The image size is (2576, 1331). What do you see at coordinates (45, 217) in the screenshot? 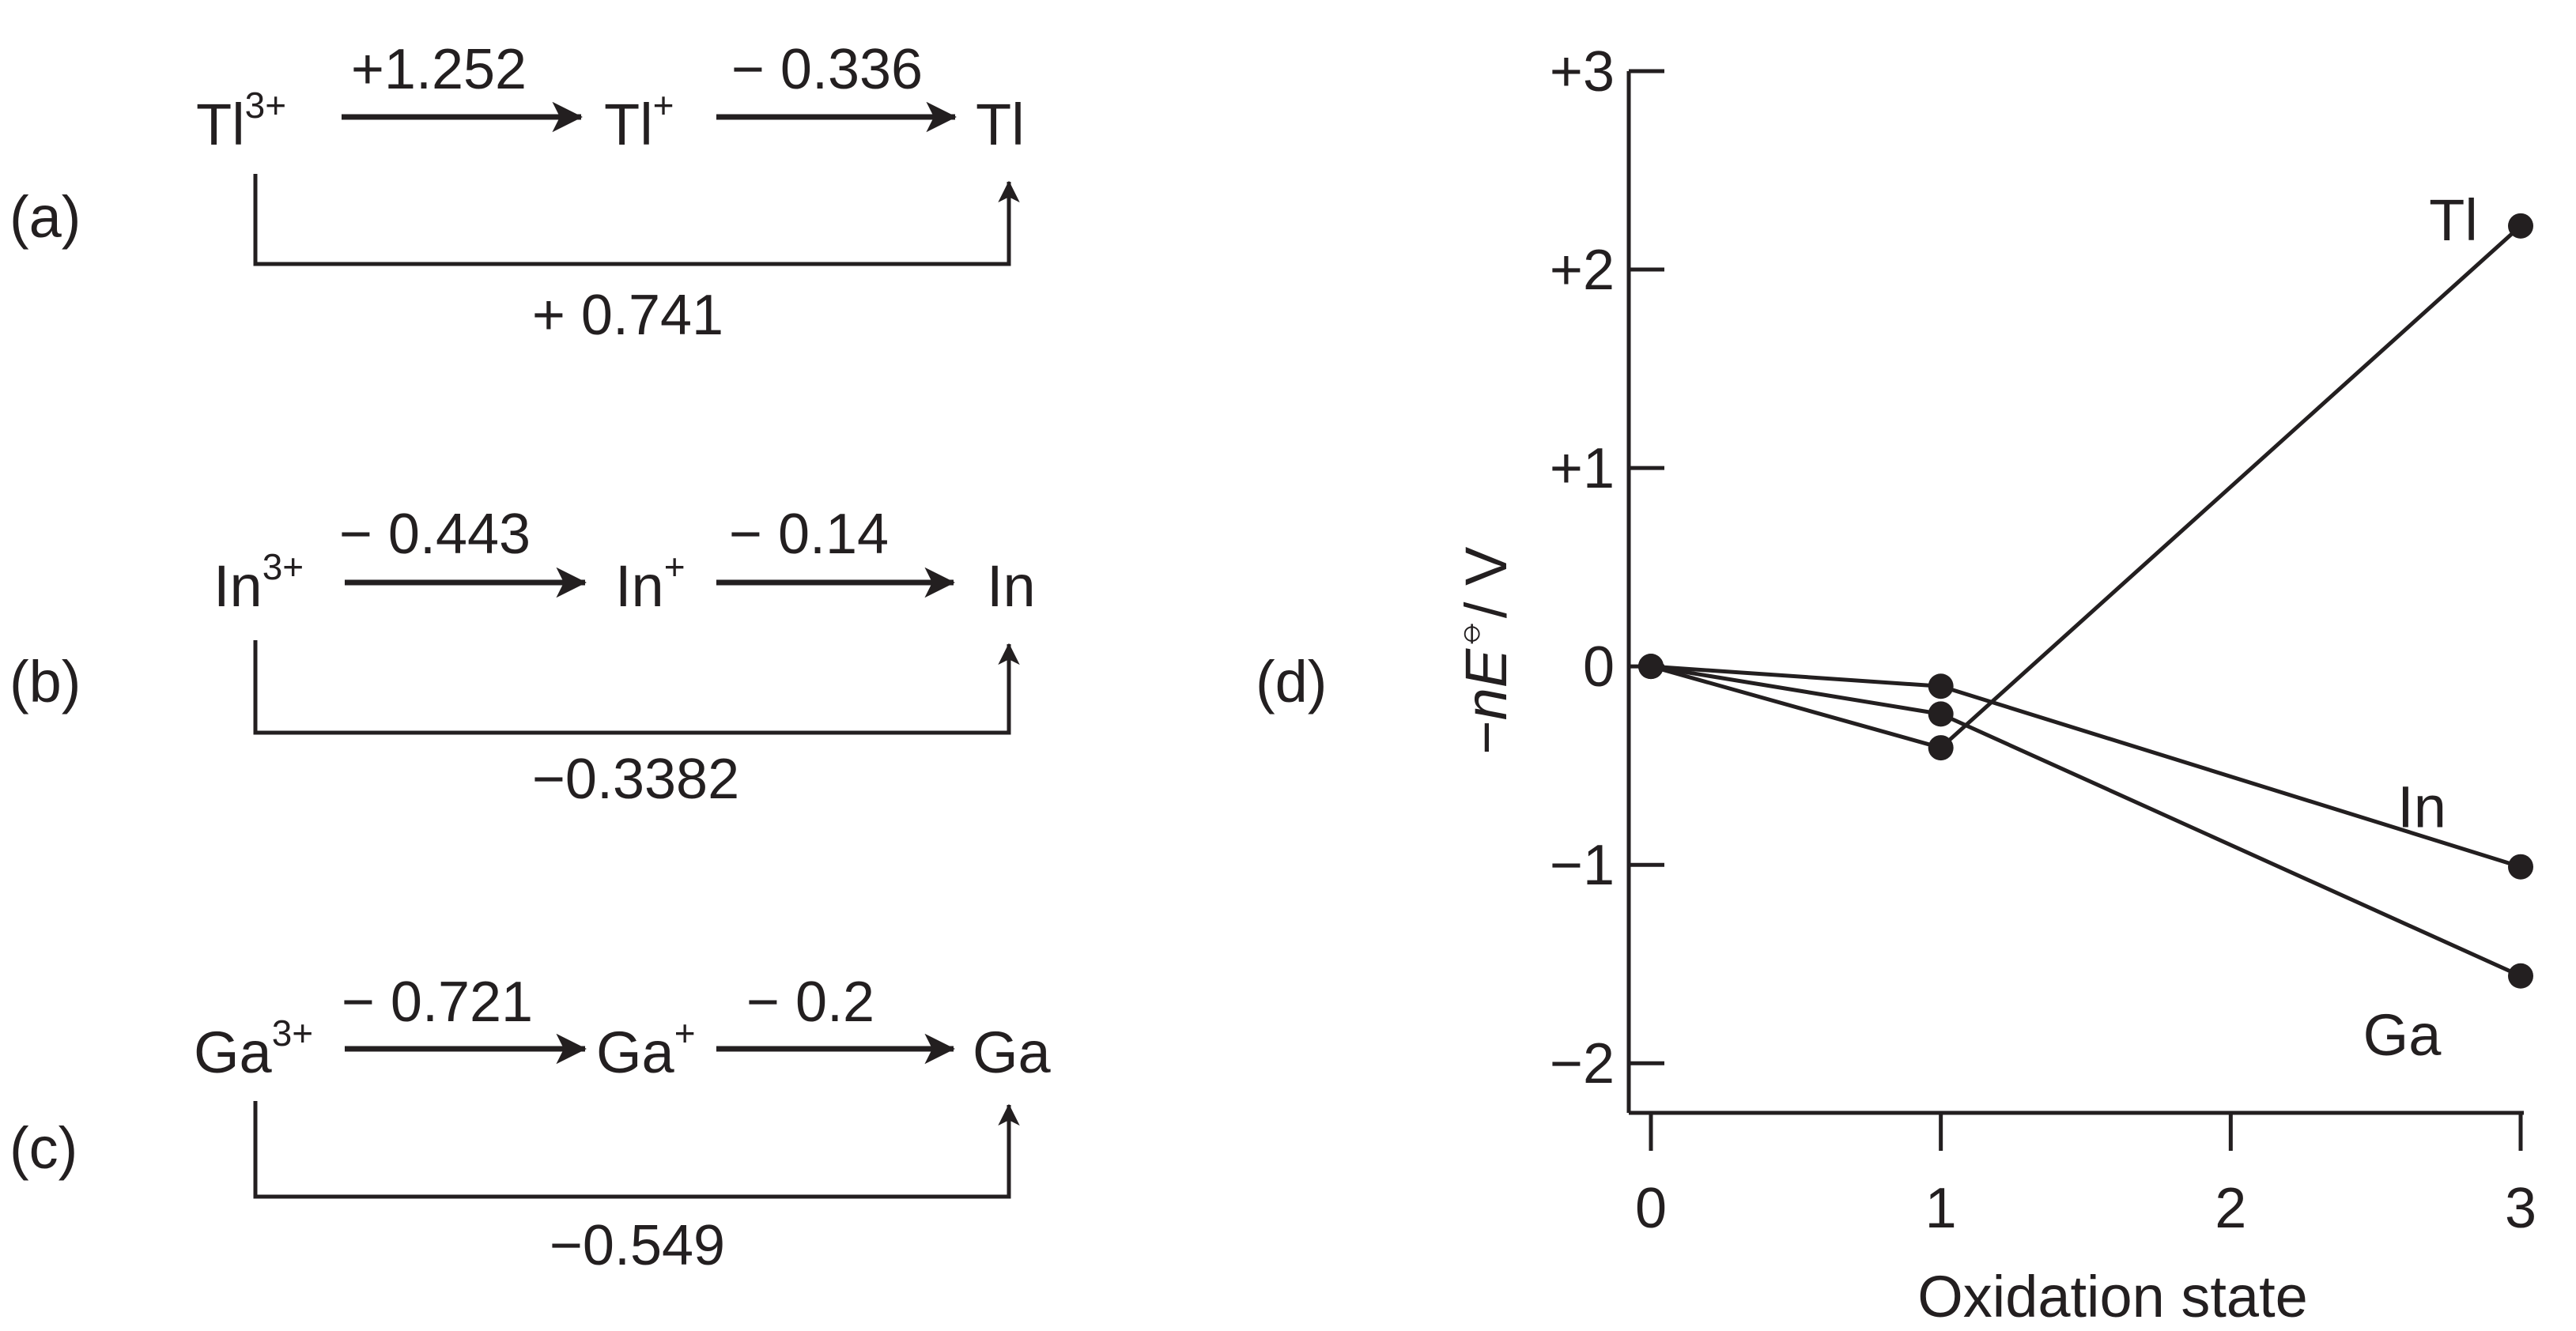
I see `panel-label-a: (a)` at bounding box center [45, 217].